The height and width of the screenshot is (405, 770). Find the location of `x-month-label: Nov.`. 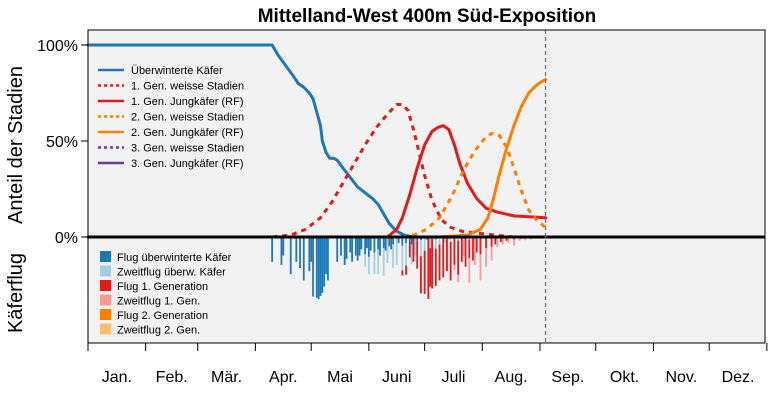

x-month-label: Nov. is located at coordinates (681, 377).